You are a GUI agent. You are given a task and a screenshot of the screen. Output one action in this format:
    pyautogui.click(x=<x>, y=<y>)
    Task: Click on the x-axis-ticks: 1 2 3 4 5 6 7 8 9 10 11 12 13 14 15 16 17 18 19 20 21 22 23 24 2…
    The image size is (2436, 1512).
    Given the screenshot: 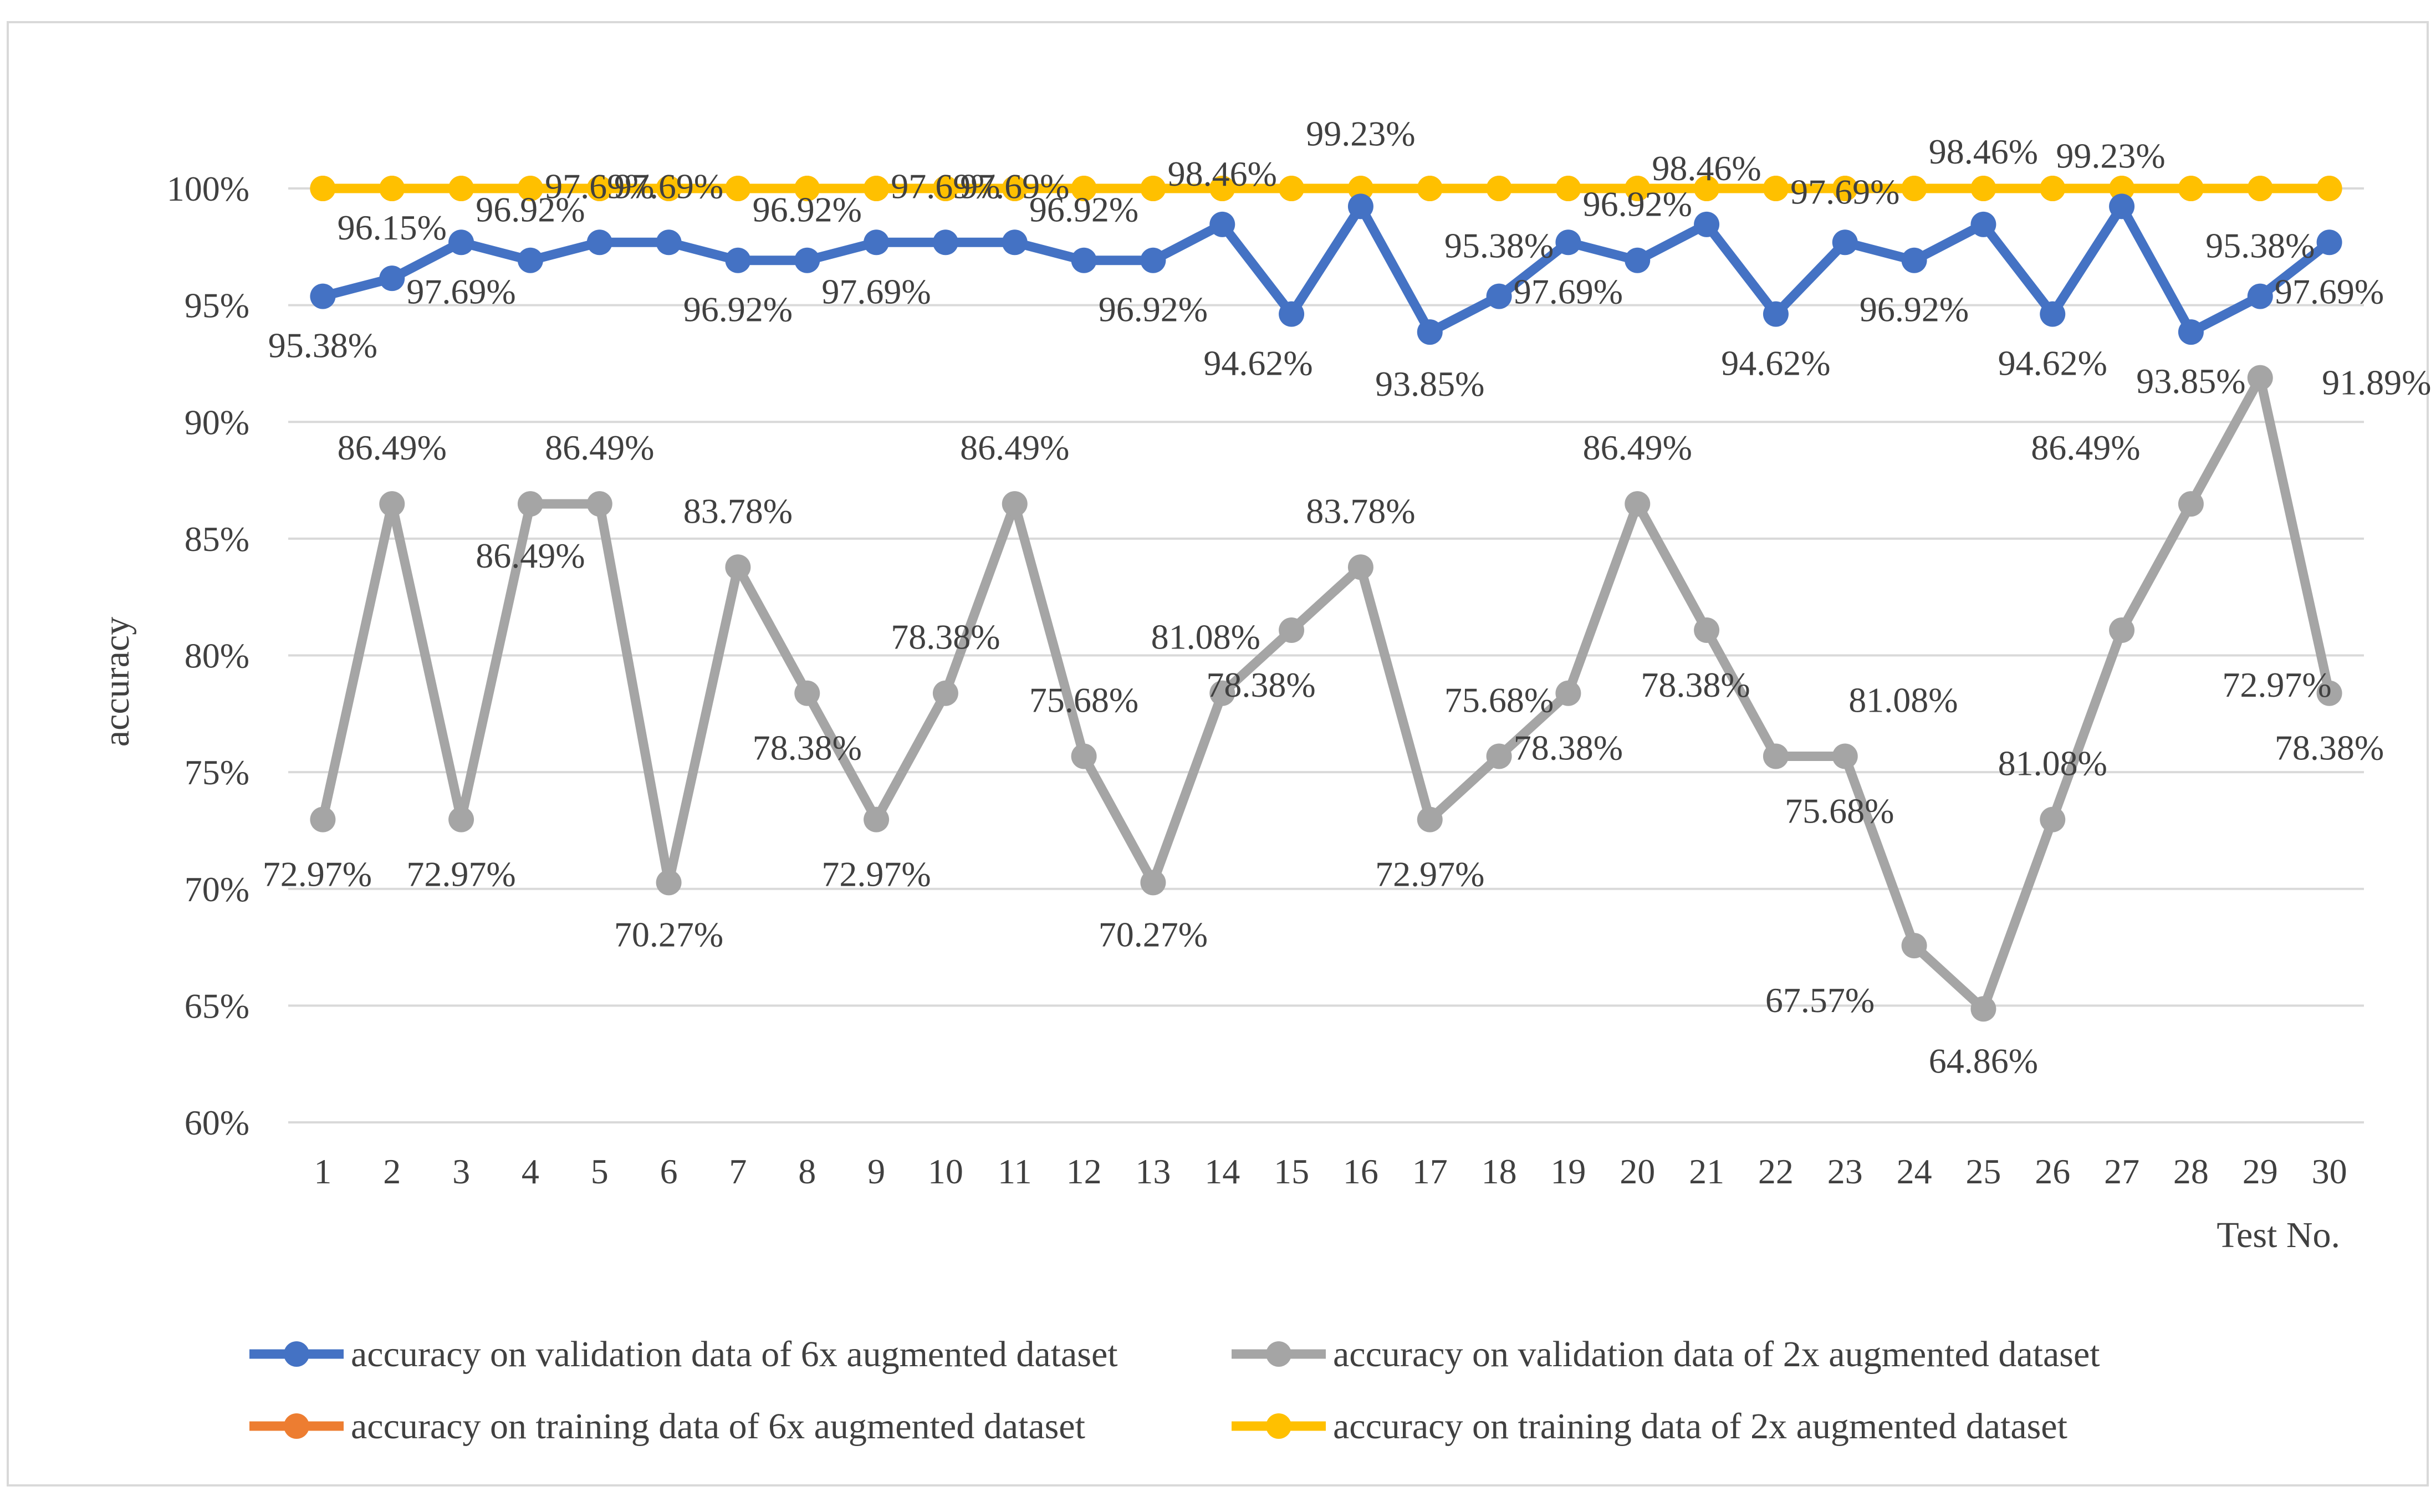 What is the action you would take?
    pyautogui.click(x=1331, y=1171)
    